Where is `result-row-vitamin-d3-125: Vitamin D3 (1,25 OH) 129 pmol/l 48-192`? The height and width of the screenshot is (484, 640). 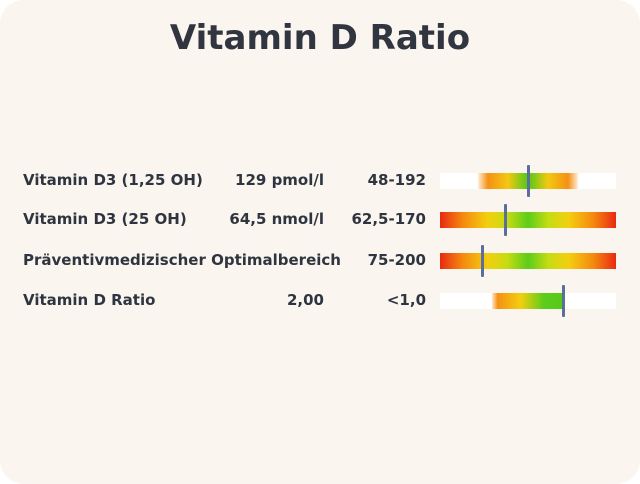
result-row-vitamin-d3-125: Vitamin D3 (1,25 OH) 129 pmol/l 48-192 is located at coordinates (320, 181).